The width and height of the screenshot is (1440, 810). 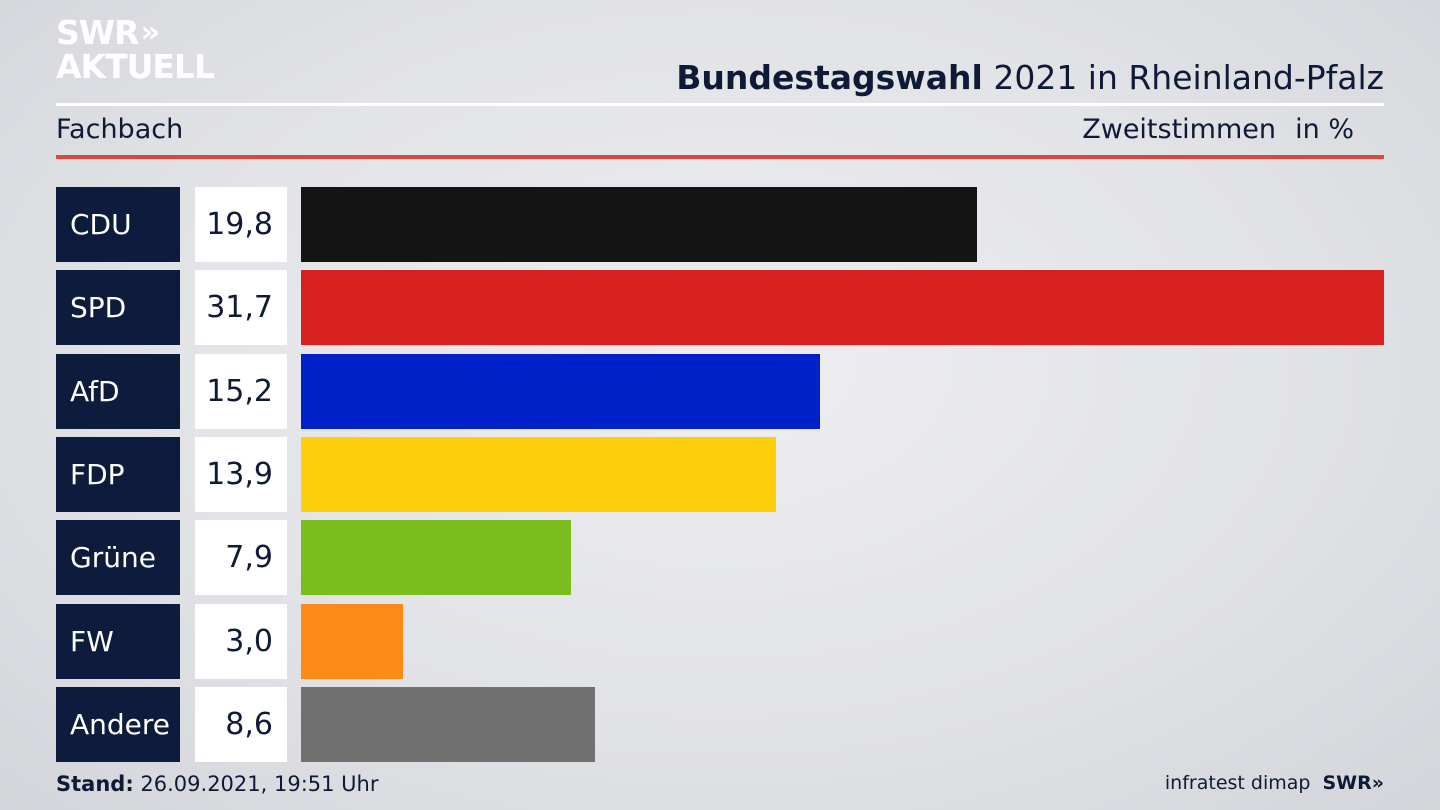 What do you see at coordinates (241, 557) in the screenshot?
I see `value-label-gr-ne: 7,9` at bounding box center [241, 557].